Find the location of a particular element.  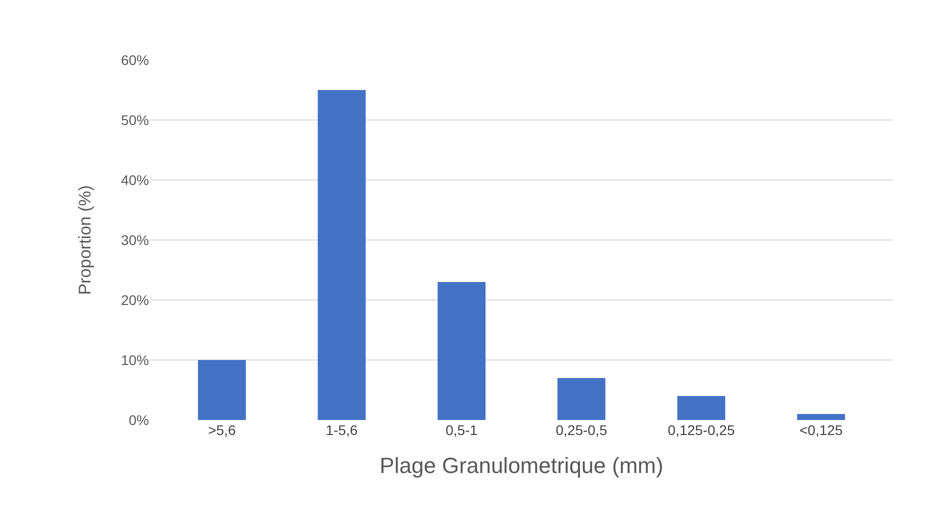

y-tick-label: 10% is located at coordinates (134, 360).